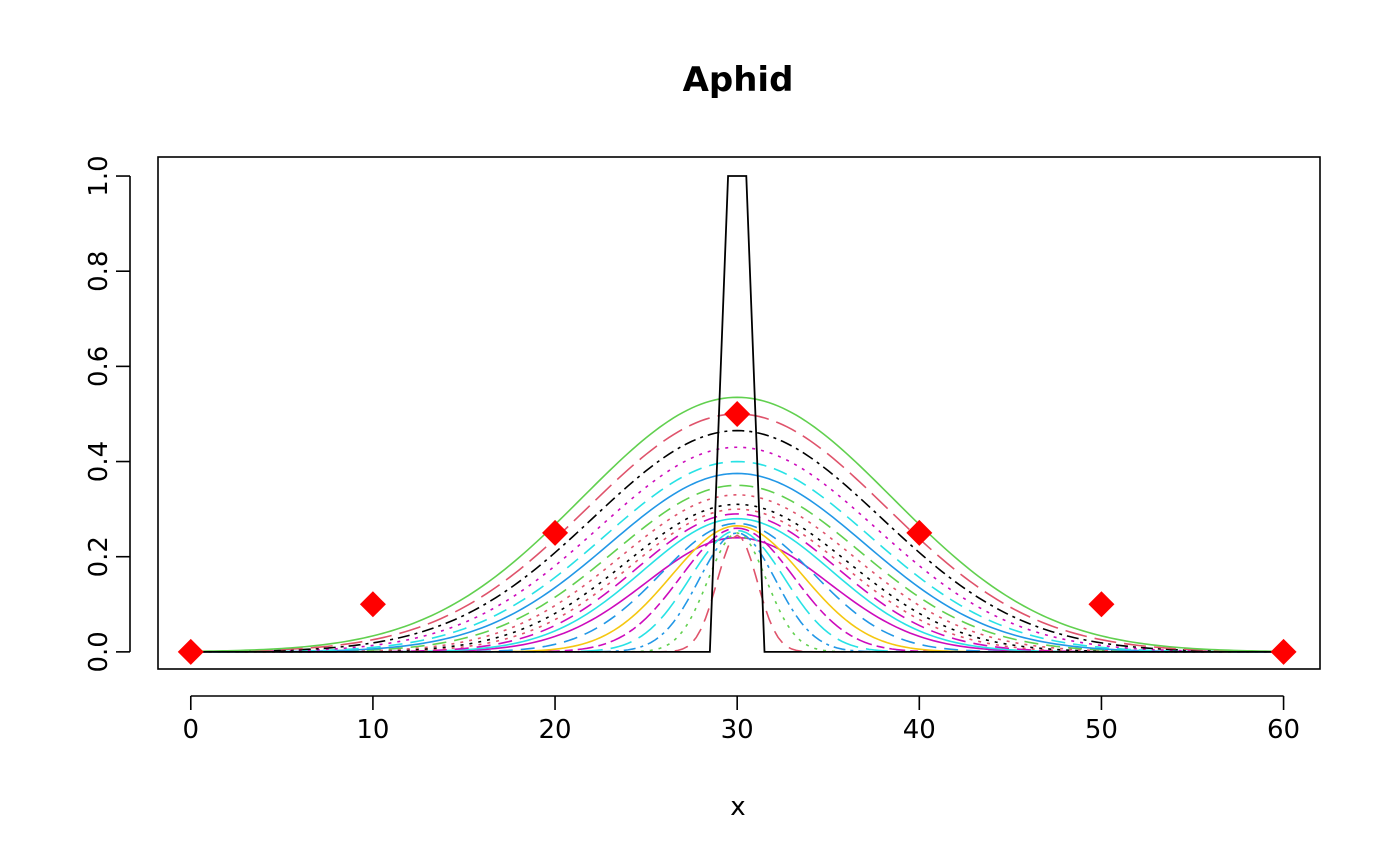 The image size is (1400, 866). I want to click on y-tick-label: 0.2, so click(99, 556).